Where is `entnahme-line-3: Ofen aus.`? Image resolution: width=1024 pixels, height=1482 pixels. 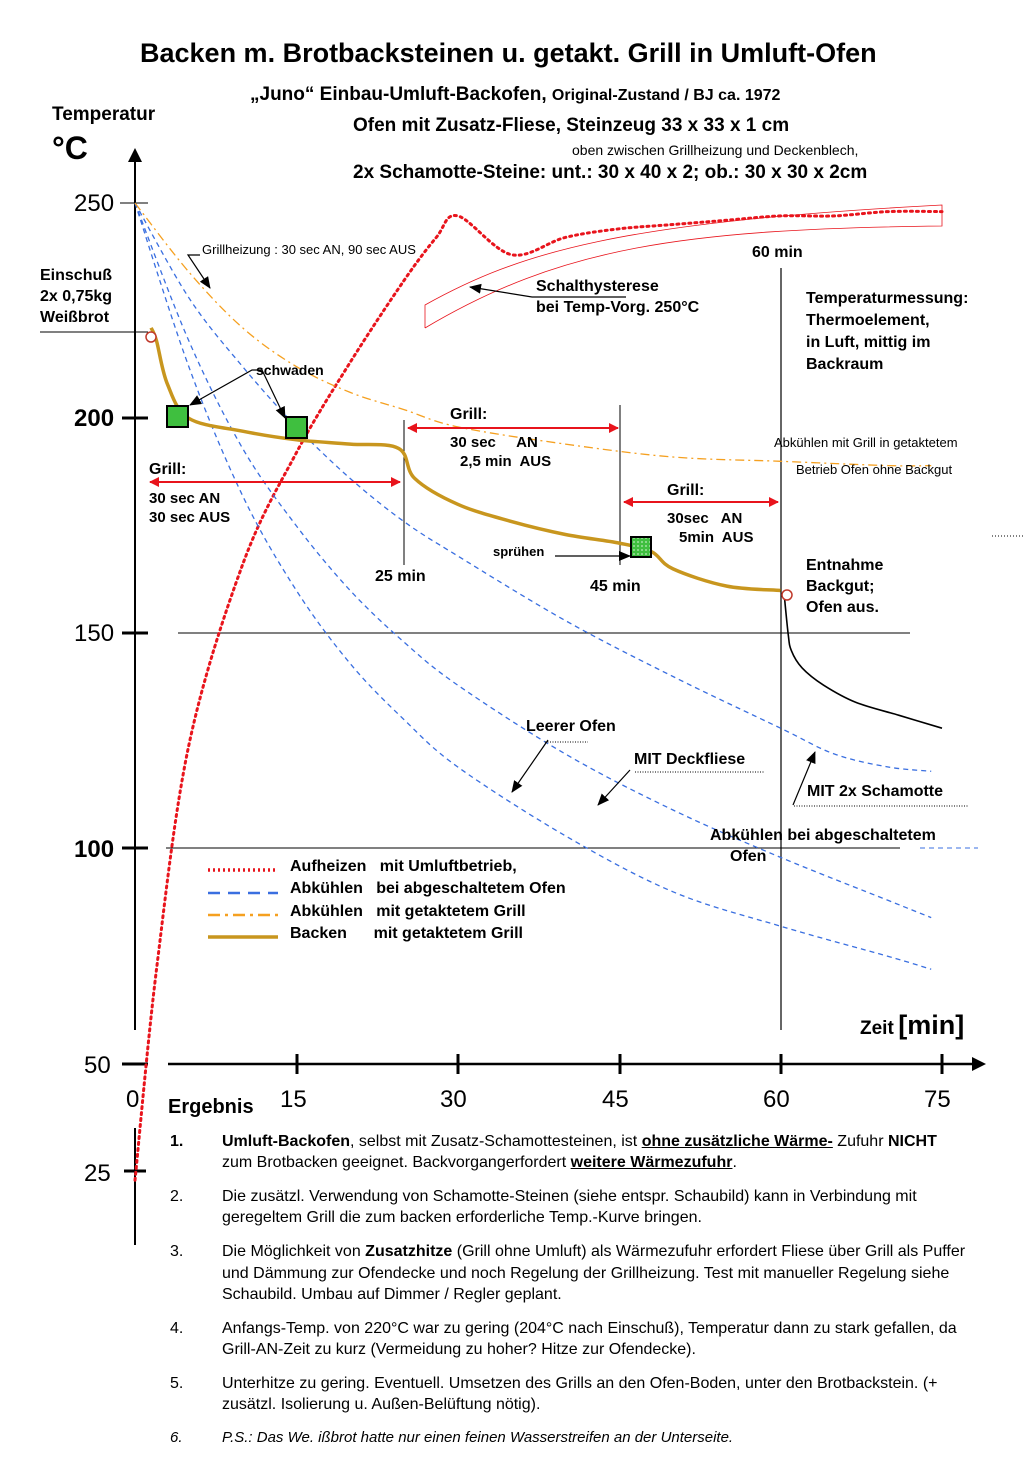
entnahme-line-3: Ofen aus. is located at coordinates (842, 607).